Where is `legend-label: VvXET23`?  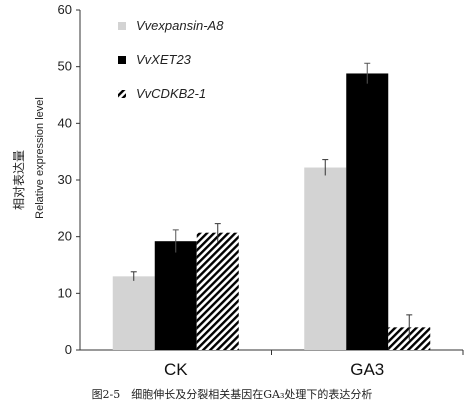 legend-label: VvXET23 is located at coordinates (164, 59).